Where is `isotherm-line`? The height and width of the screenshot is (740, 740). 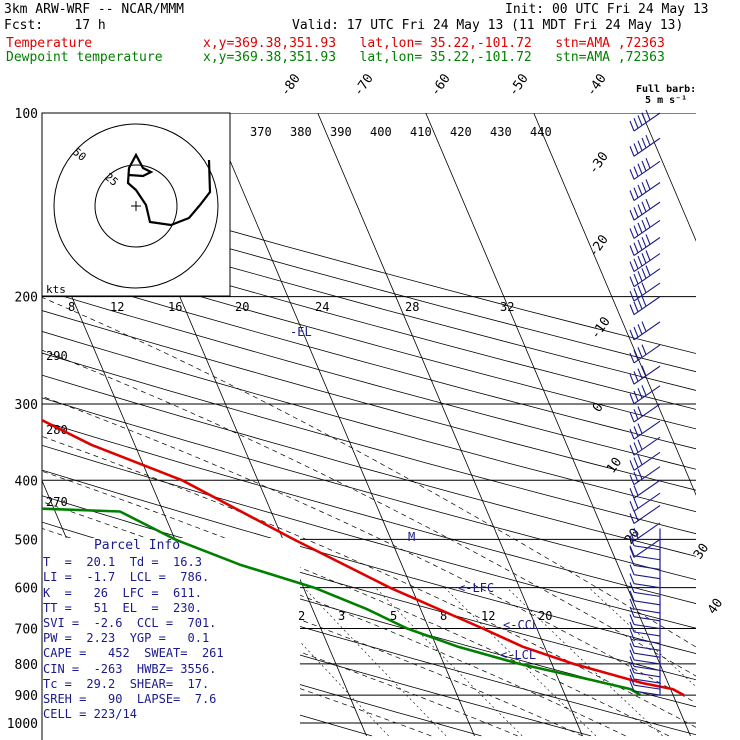
isotherm-line is located at coordinates (614, 304).